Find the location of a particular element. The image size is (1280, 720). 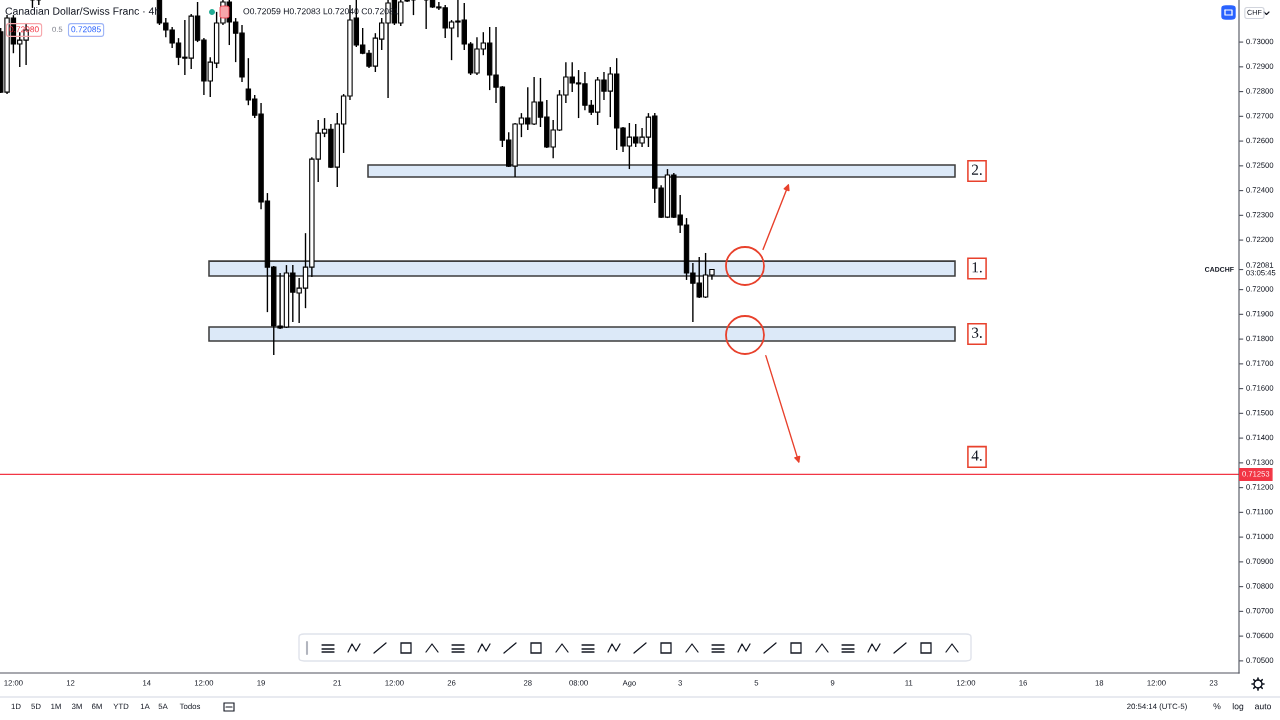

band-label: 2. is located at coordinates (976, 169).